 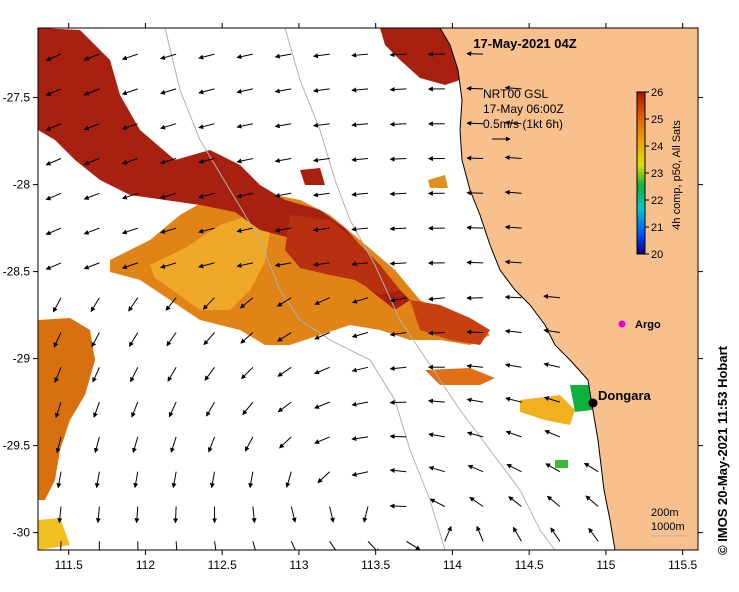 I want to click on colorbar: 26 25 24 23 22 21 20 4h comp, p50, All Sats, so click(x=659, y=174).